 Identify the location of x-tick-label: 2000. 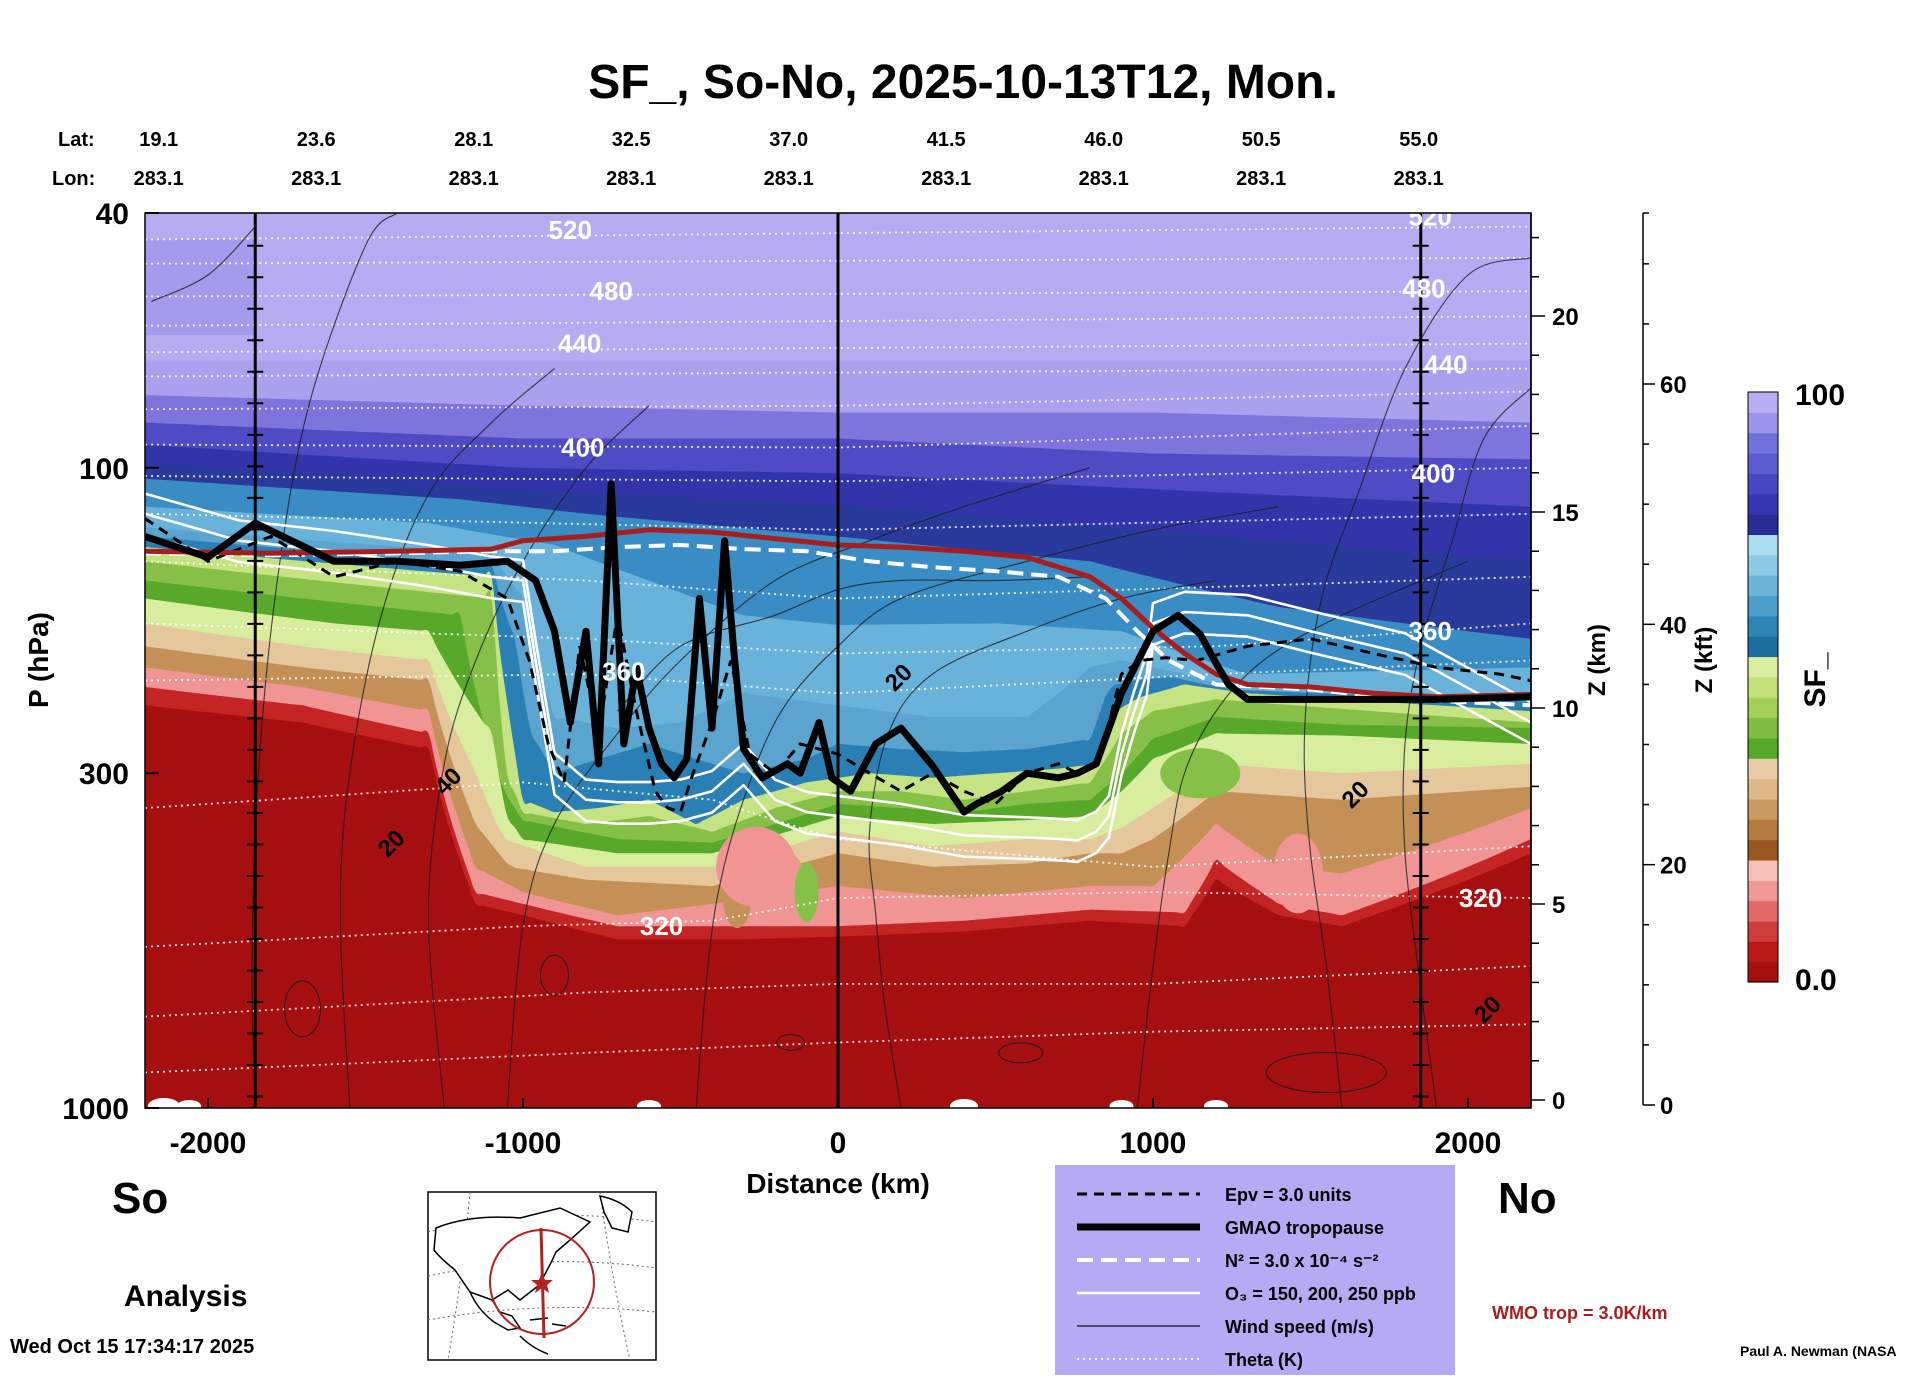
(1468, 1143).